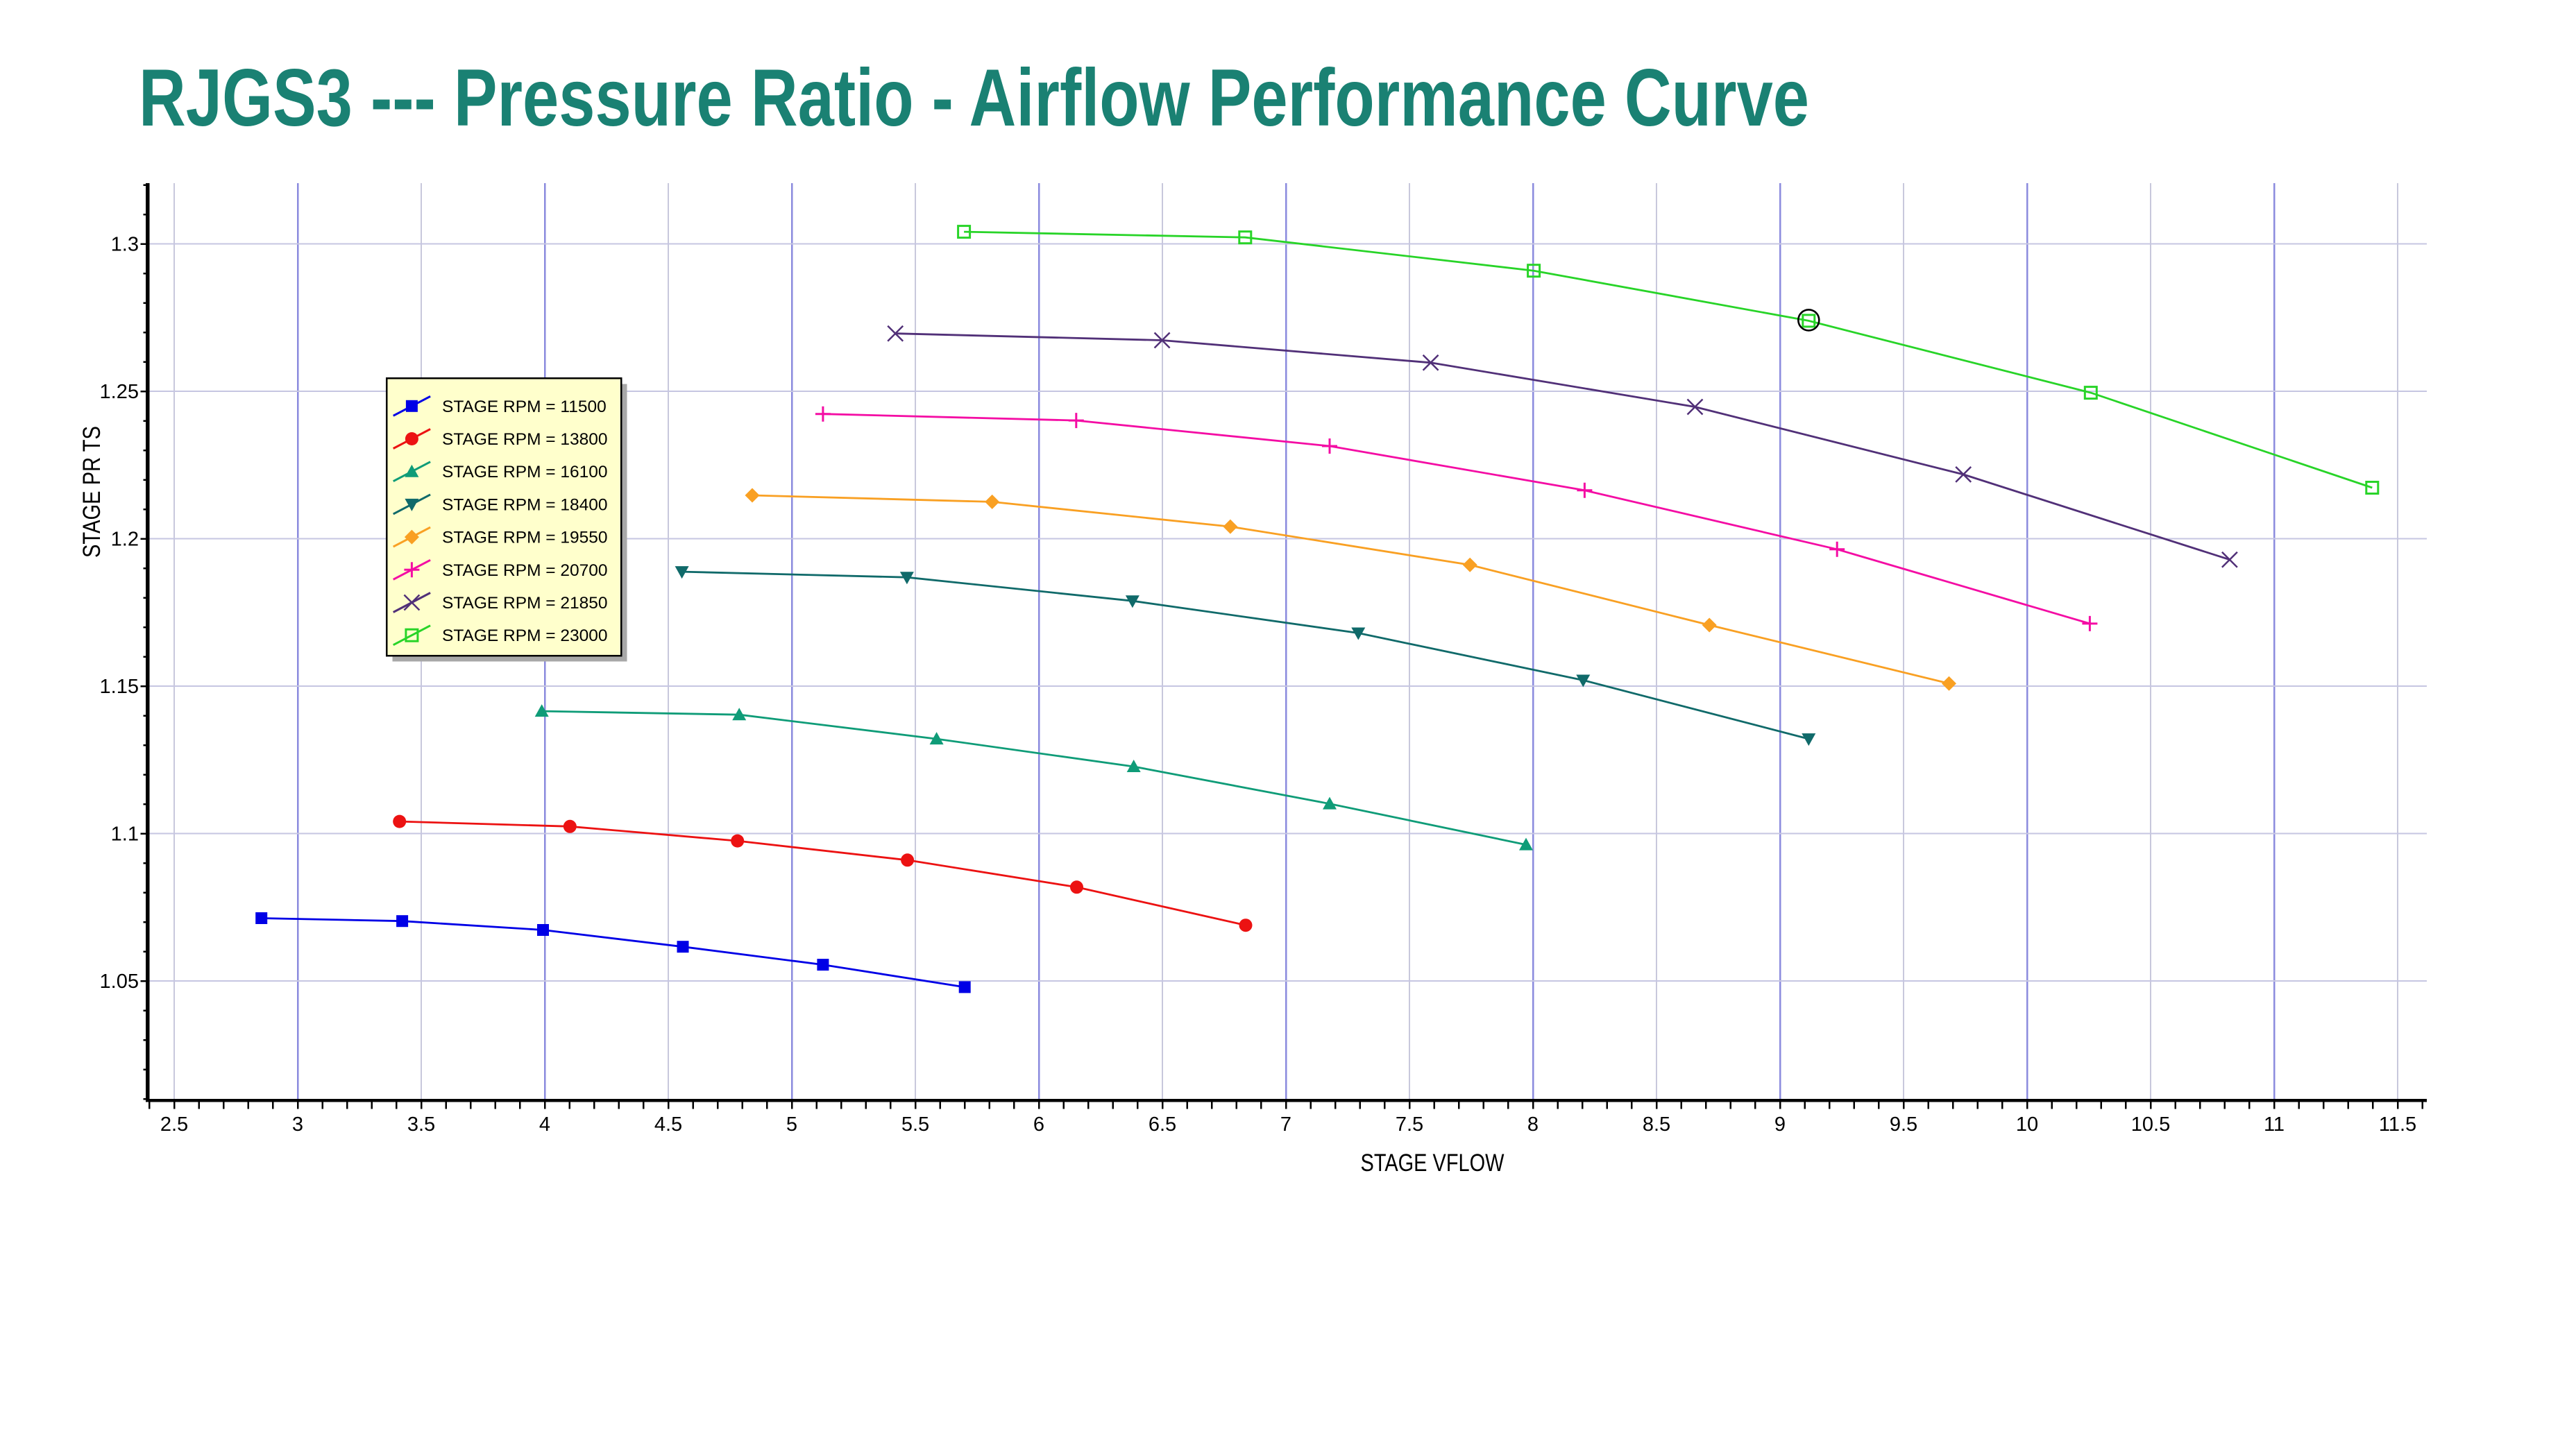  Describe the element at coordinates (125, 834) in the screenshot. I see `svg-text: 1.1` at that location.